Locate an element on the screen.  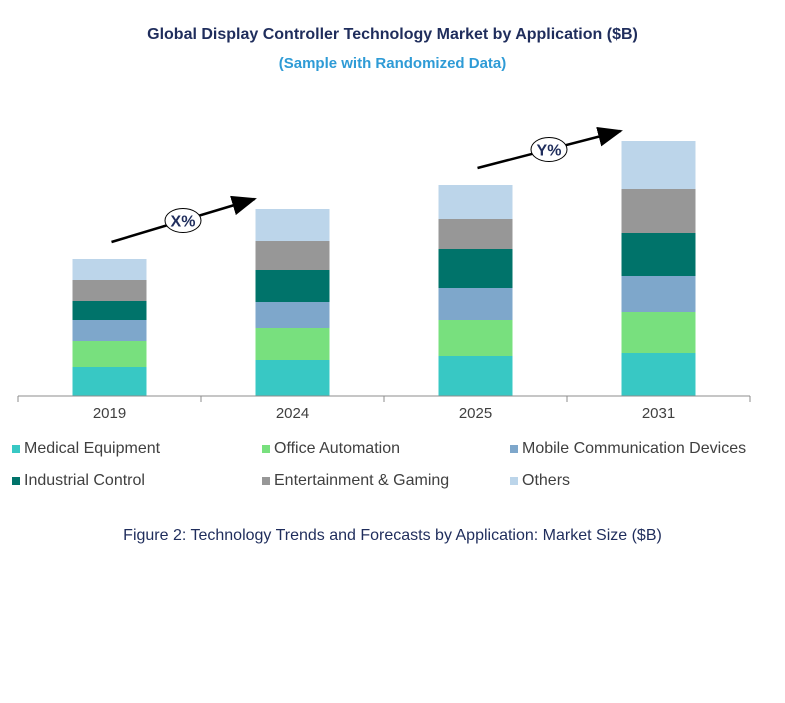
x-tick-label: 2031 is located at coordinates (658, 413).